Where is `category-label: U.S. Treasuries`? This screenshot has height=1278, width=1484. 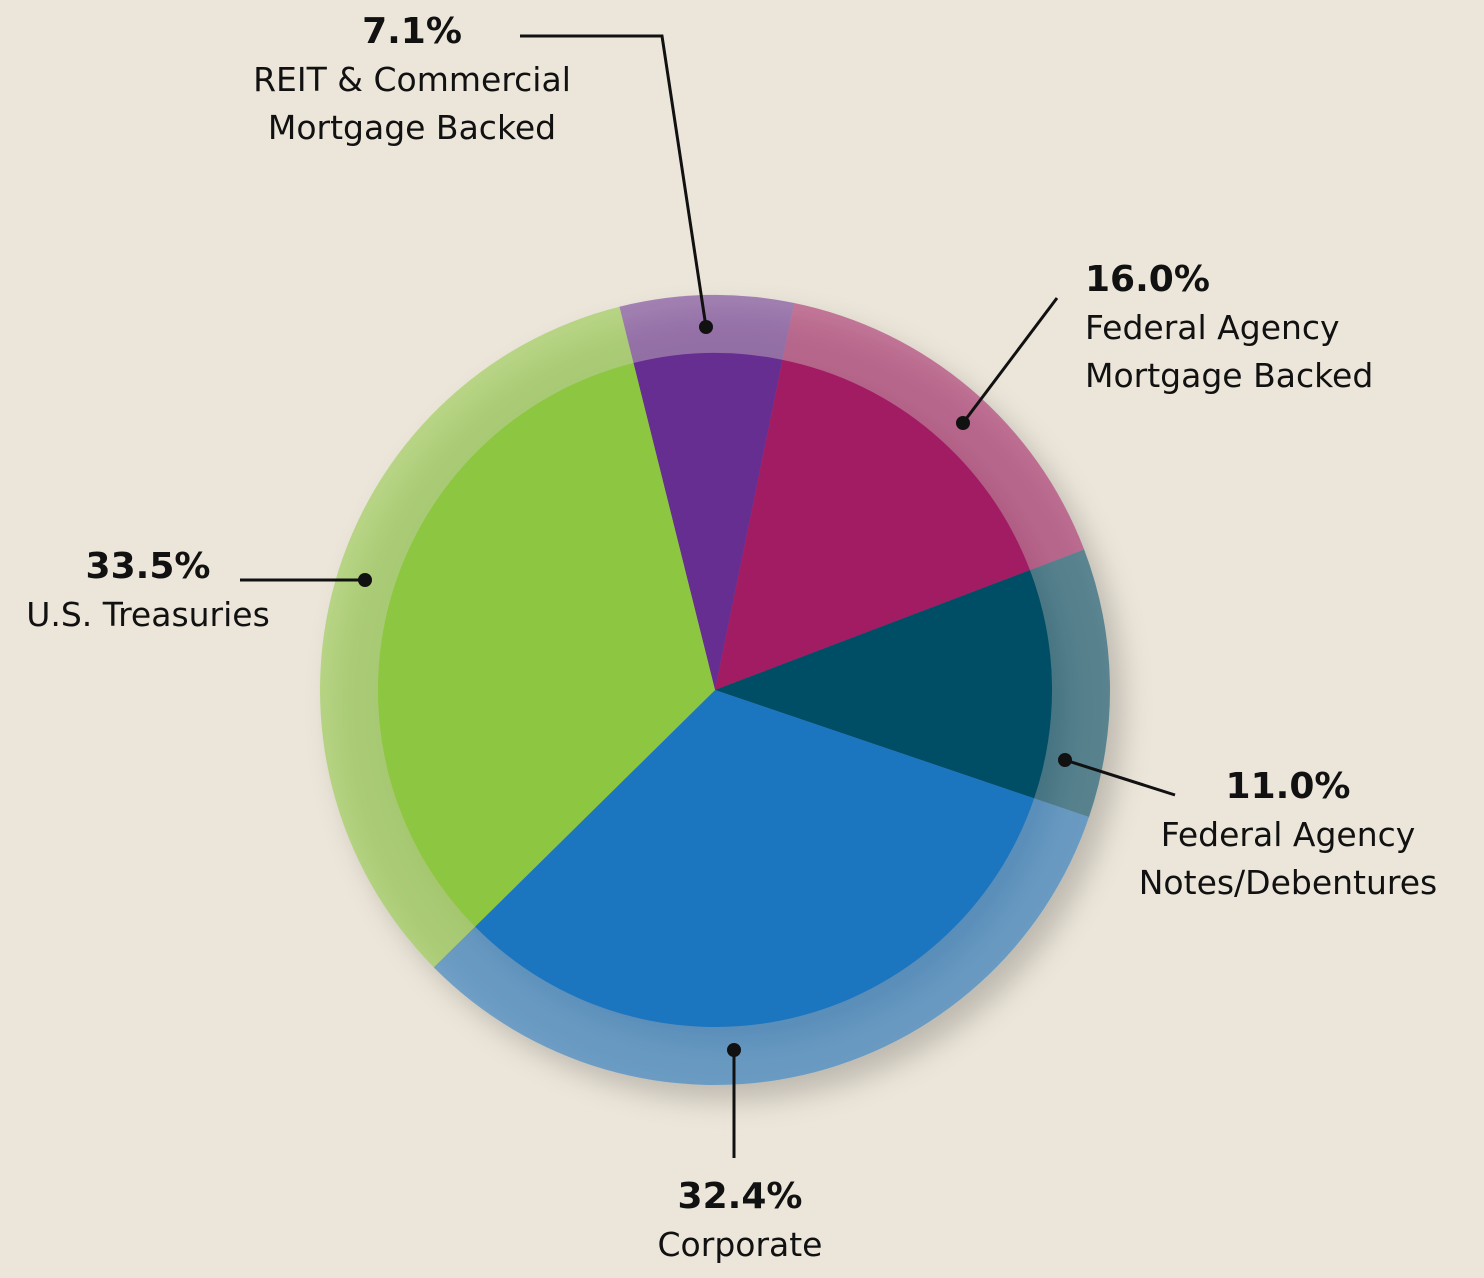 category-label: U.S. Treasuries is located at coordinates (148, 614).